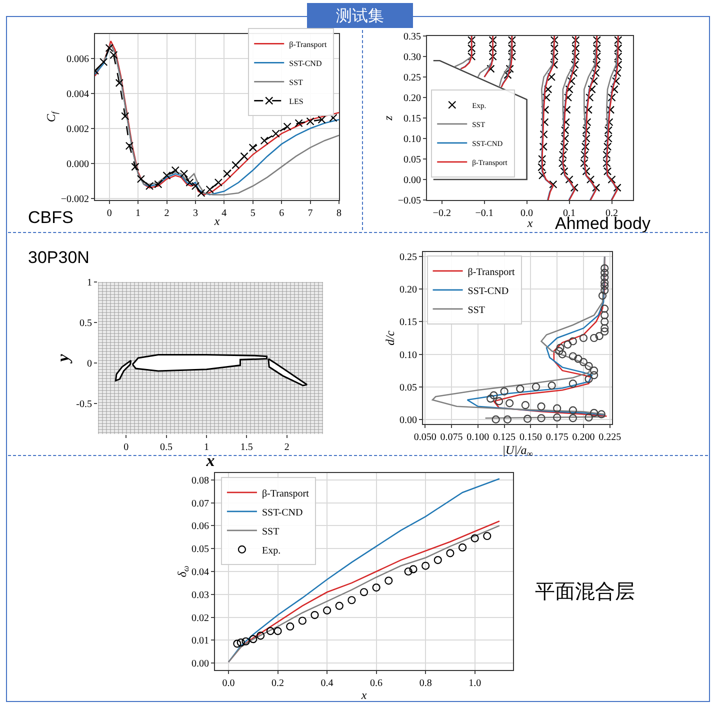  What do you see at coordinates (388, 118) in the screenshot?
I see `y-axis-title: z` at bounding box center [388, 118].